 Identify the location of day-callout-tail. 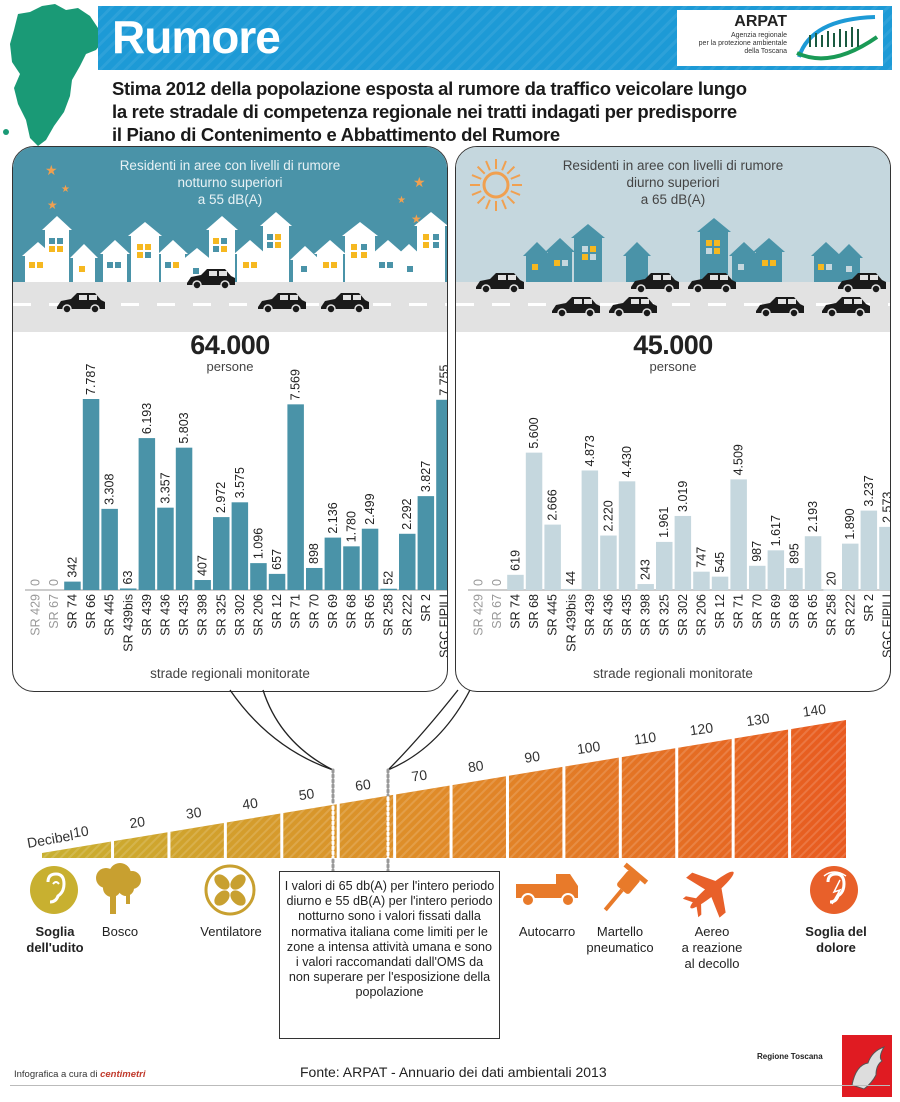
(423, 730).